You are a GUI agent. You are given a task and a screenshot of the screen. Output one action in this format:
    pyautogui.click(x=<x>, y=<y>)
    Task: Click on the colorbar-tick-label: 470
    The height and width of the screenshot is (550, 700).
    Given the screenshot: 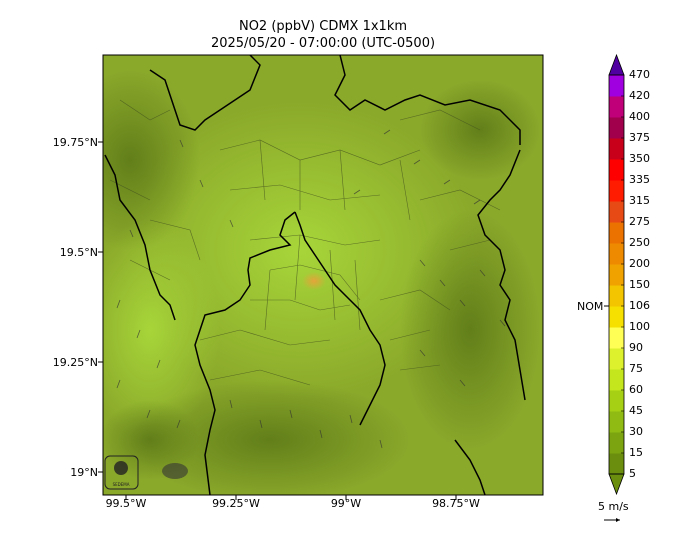 What is the action you would take?
    pyautogui.click(x=639, y=74)
    